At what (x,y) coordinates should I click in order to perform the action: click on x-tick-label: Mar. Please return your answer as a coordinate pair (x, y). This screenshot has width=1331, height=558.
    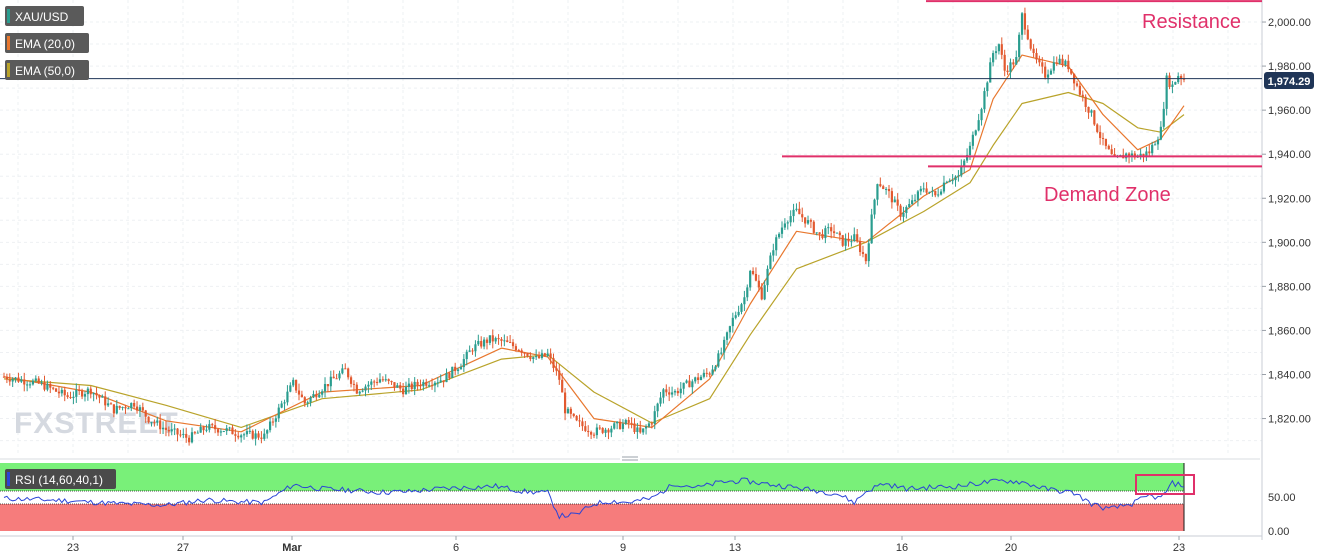
    Looking at the image, I should click on (292, 548).